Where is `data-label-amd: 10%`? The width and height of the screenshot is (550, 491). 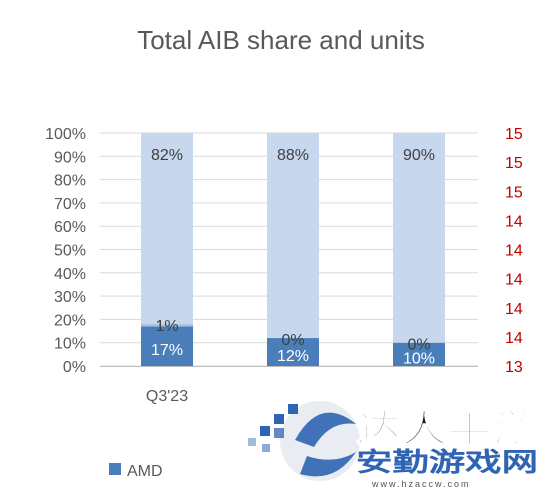 data-label-amd: 10% is located at coordinates (419, 358).